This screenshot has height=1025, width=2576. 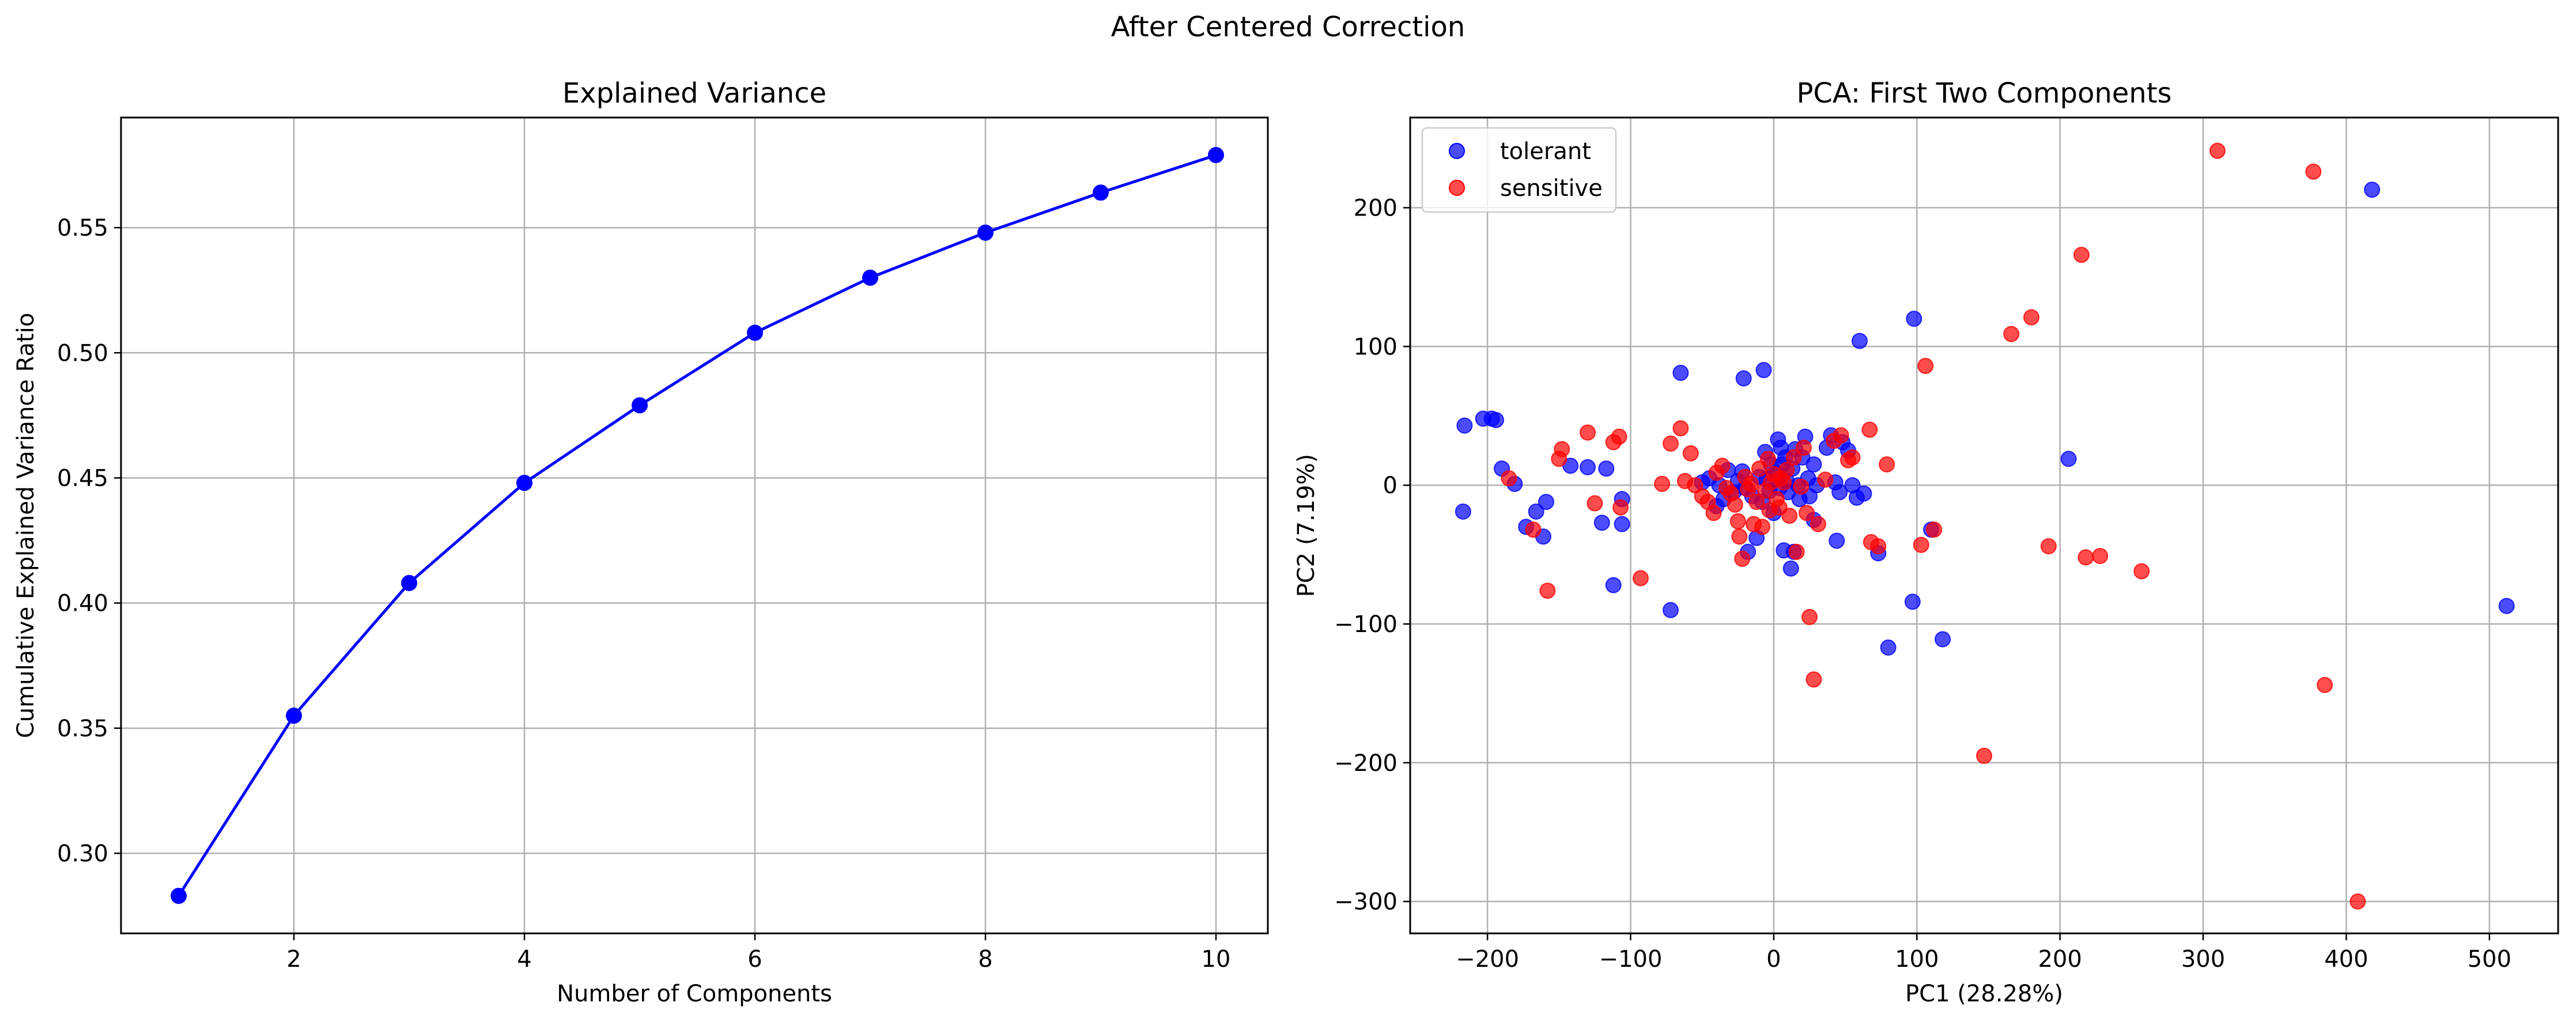 I want to click on left-x-axis-label: Number of Components, so click(x=694, y=994).